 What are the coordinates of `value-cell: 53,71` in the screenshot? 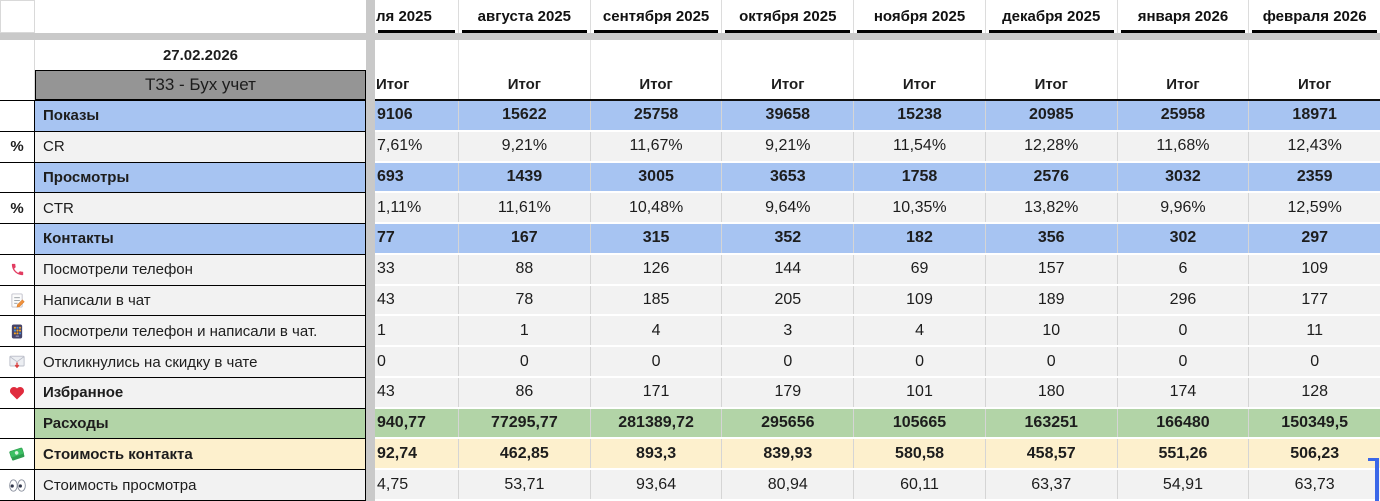 It's located at (524, 484).